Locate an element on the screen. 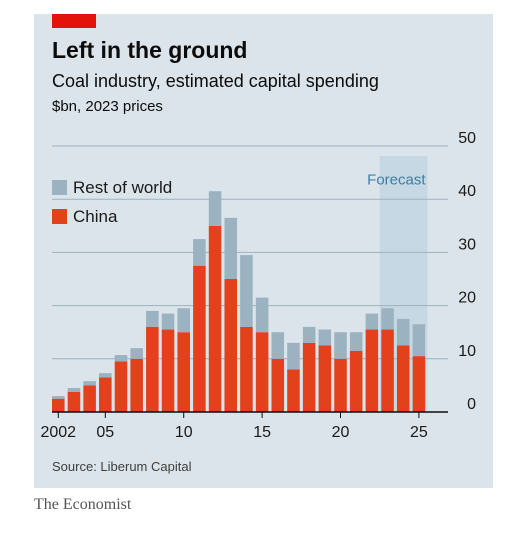 Image resolution: width=518 pixels, height=537 pixels. legend-label: China is located at coordinates (95, 216).